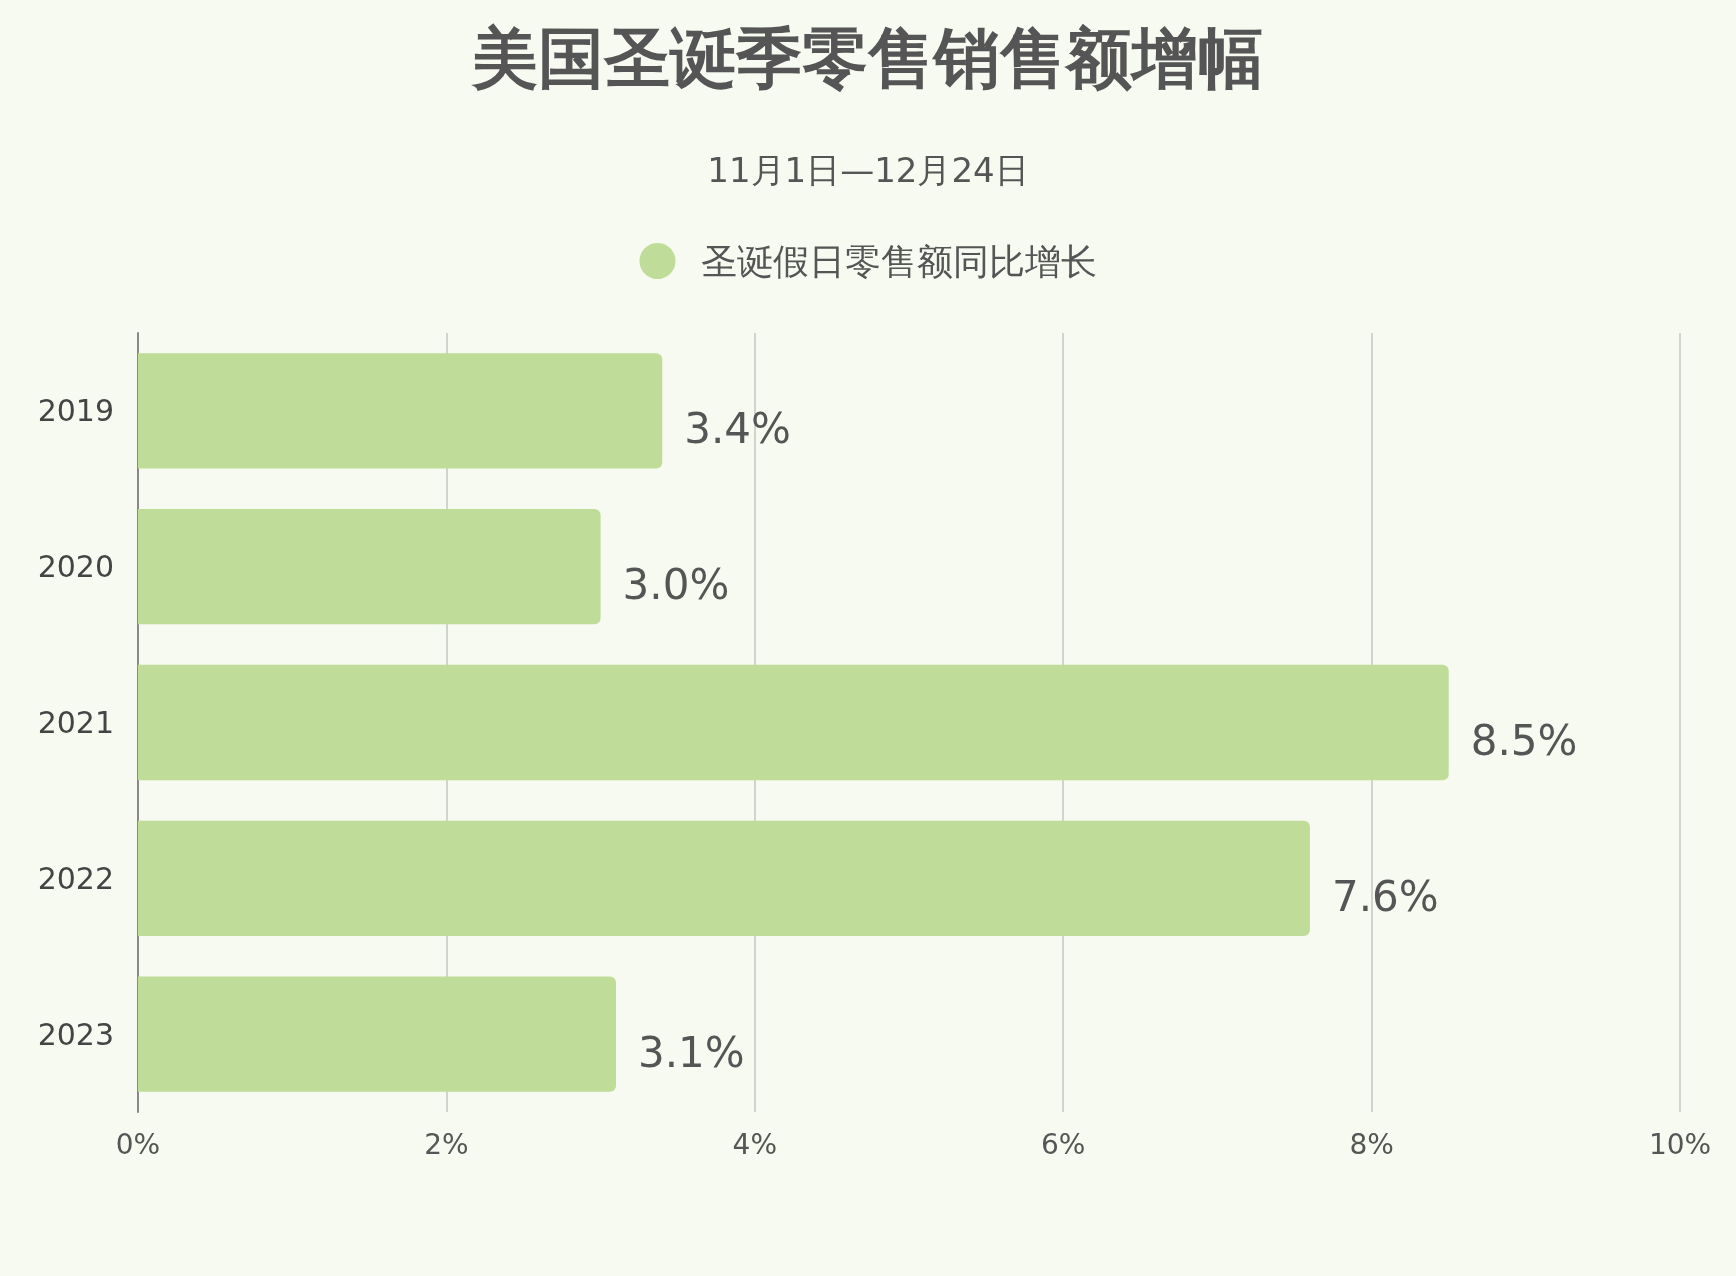 The height and width of the screenshot is (1276, 1736). What do you see at coordinates (1371, 1144) in the screenshot?
I see `x-tick-label: 8%` at bounding box center [1371, 1144].